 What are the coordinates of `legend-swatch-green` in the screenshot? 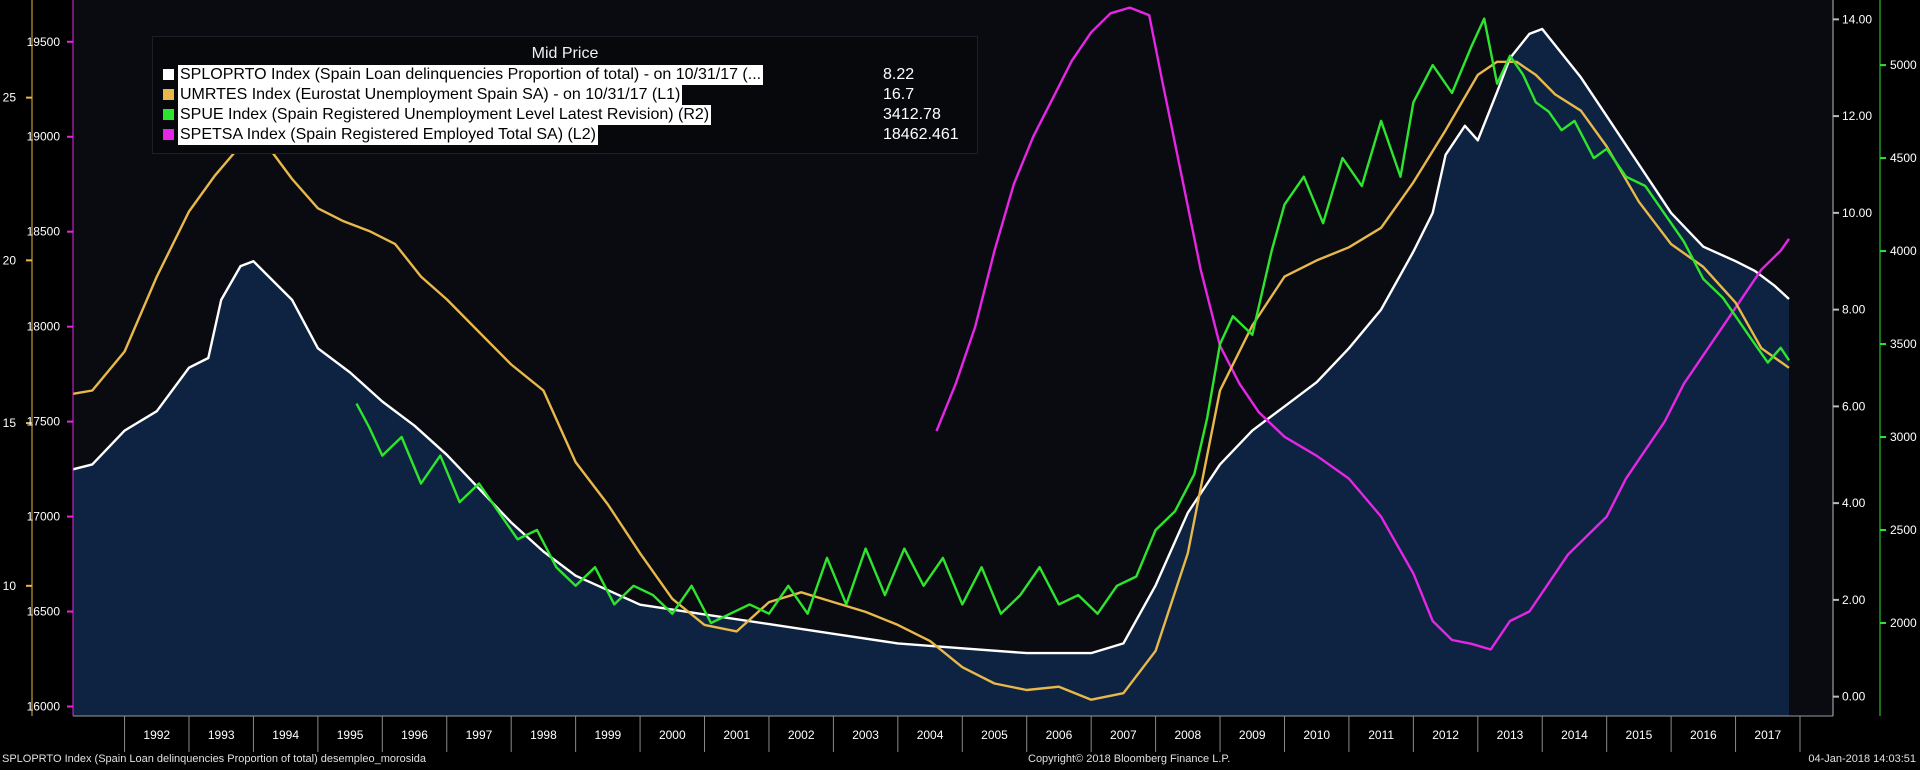 It's located at (168, 114).